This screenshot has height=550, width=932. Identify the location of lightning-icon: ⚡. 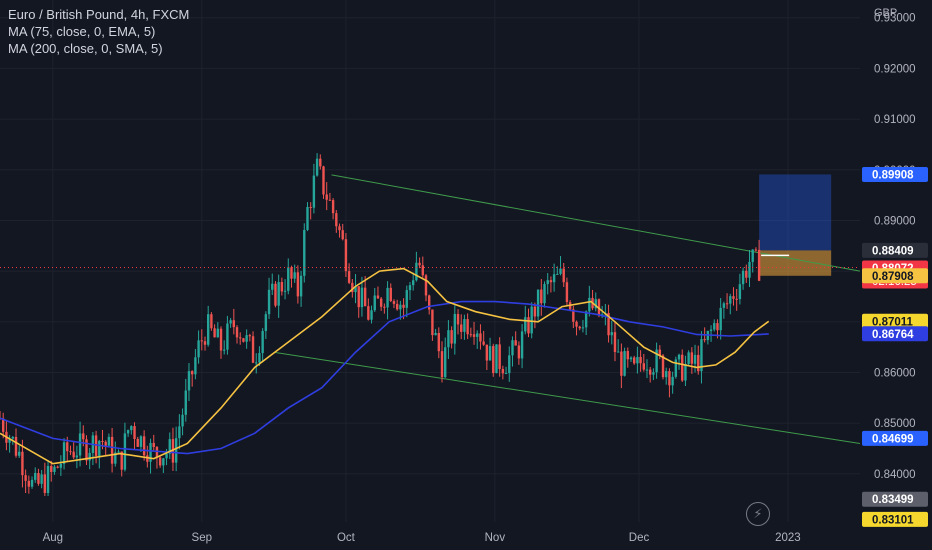
(758, 514).